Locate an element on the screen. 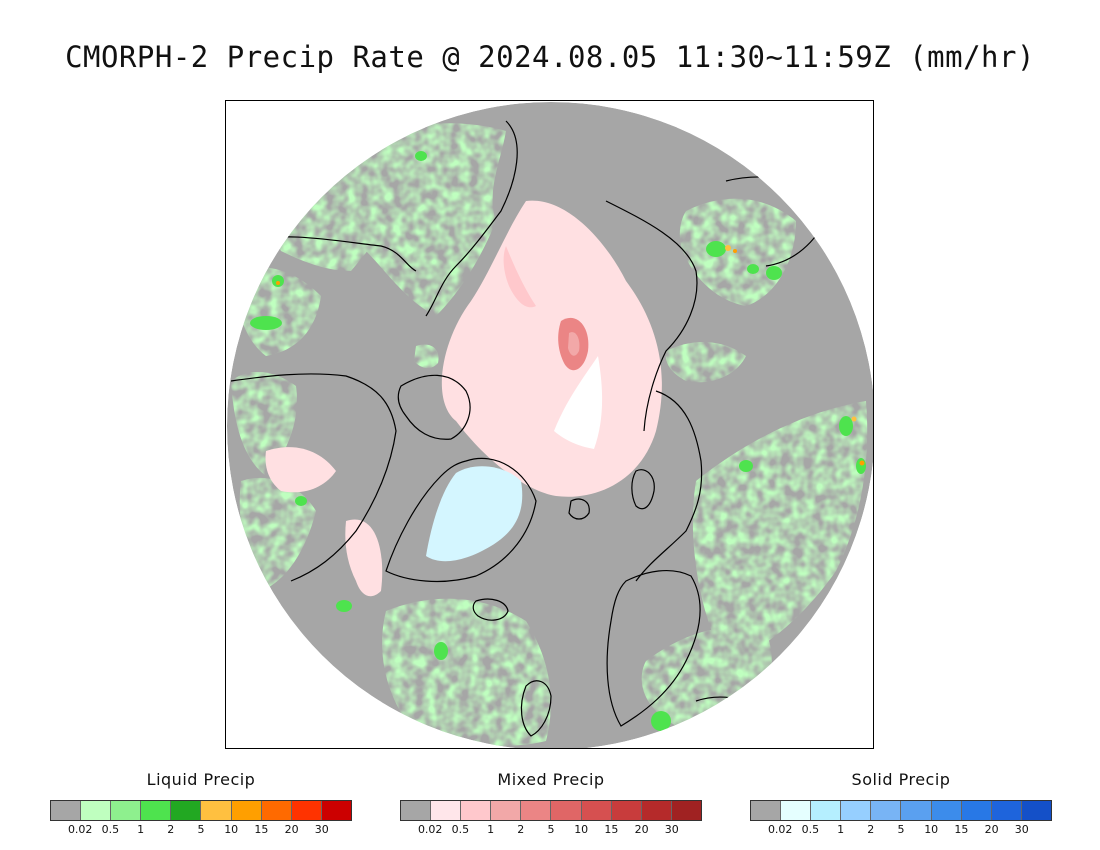 The width and height of the screenshot is (1100, 850). legend-solid-title: Solid Precip is located at coordinates (901, 779).